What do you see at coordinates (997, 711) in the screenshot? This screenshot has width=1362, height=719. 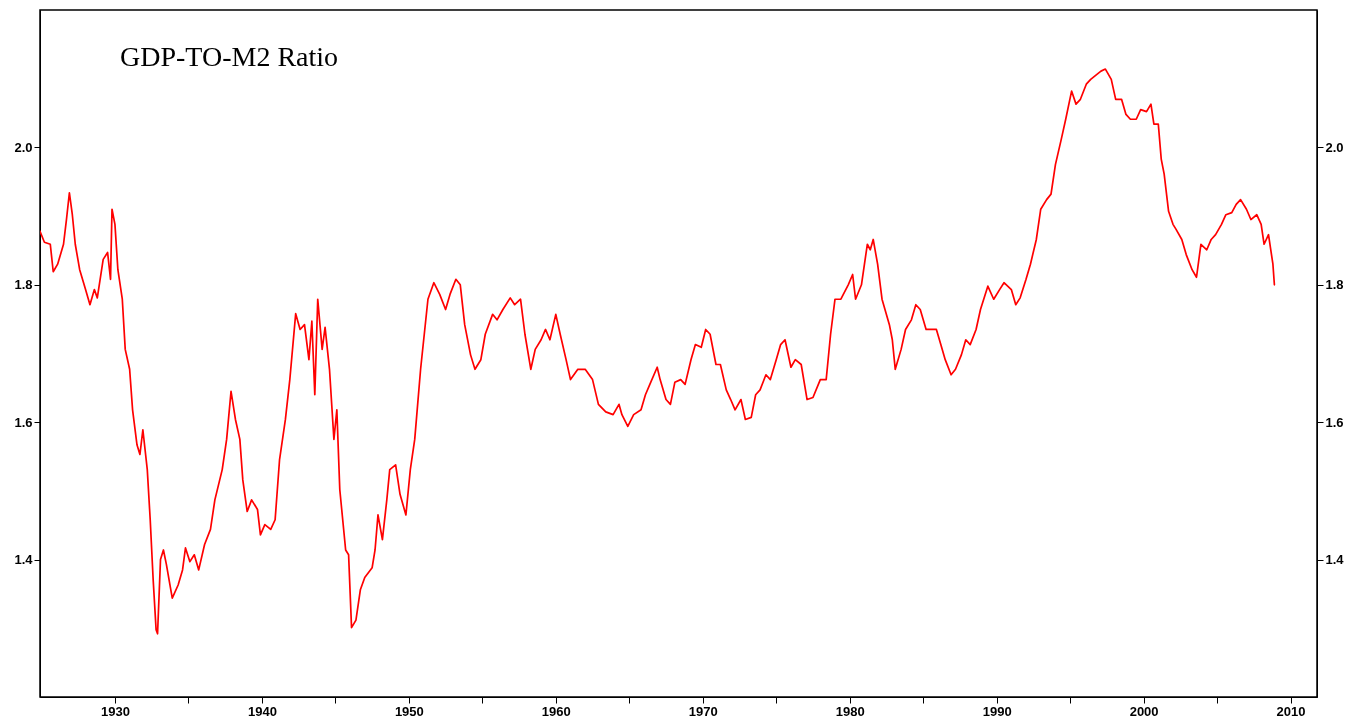 I see `x-tick-label: 1990` at bounding box center [997, 711].